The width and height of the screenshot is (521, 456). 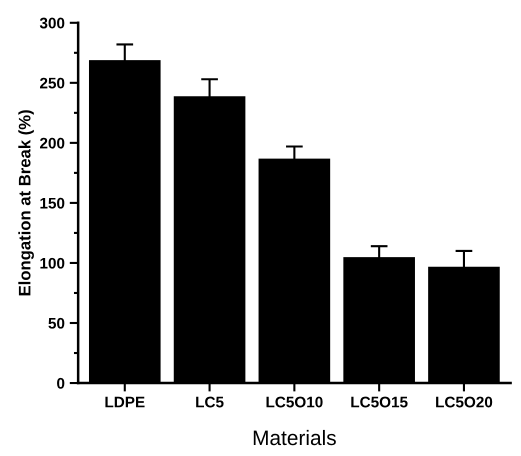 I want to click on y-tick-label: 200, so click(x=52, y=143).